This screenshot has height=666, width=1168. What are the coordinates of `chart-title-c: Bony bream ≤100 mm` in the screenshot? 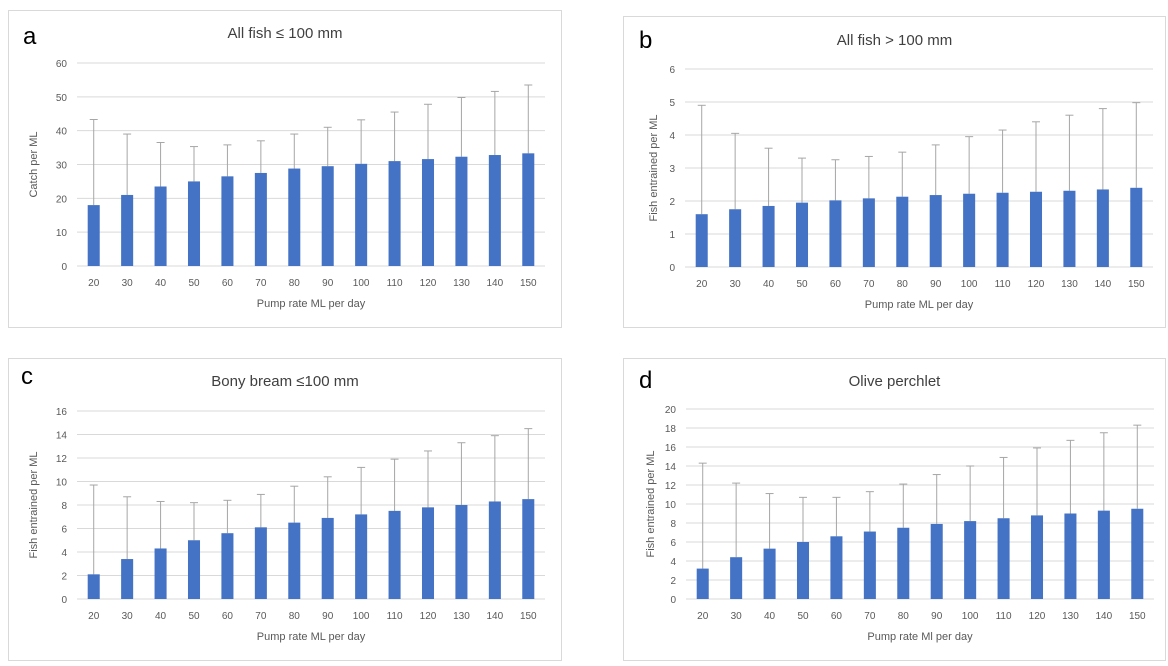 It's located at (285, 381).